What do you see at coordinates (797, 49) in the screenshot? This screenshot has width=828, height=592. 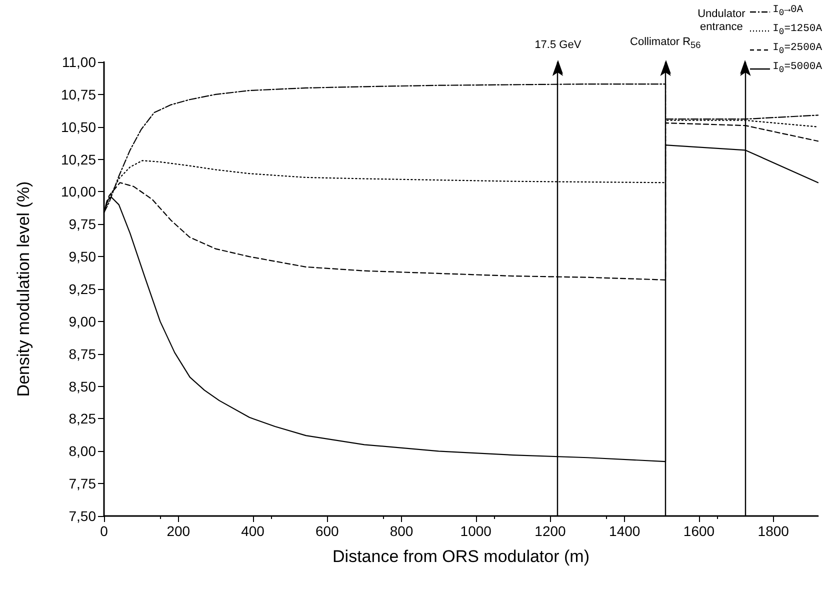 I see `legend-label: I$_{0}$=2500A` at bounding box center [797, 49].